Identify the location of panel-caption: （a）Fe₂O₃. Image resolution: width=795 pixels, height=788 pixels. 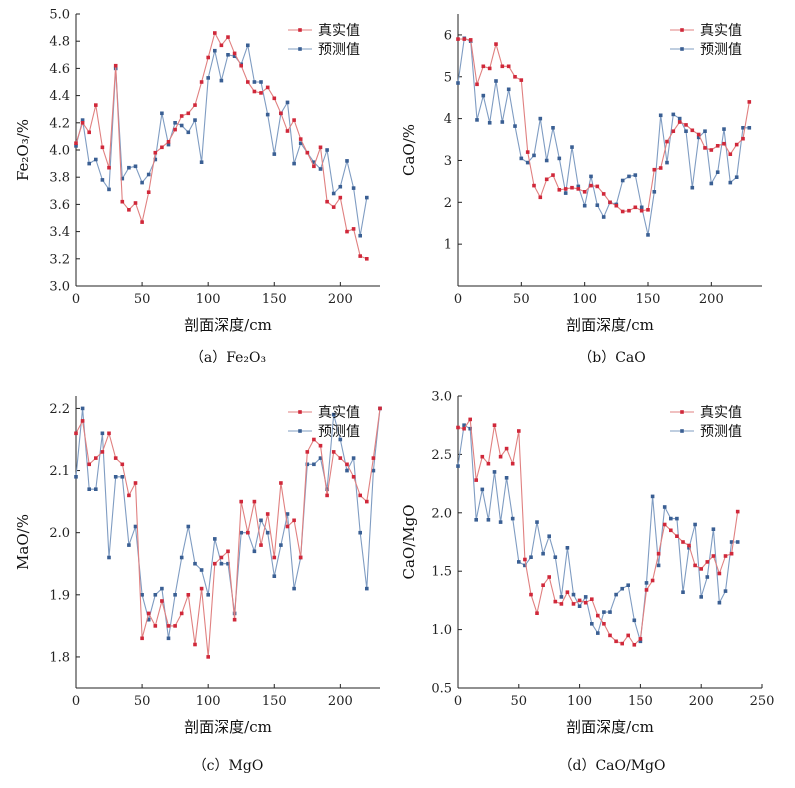
(228, 358).